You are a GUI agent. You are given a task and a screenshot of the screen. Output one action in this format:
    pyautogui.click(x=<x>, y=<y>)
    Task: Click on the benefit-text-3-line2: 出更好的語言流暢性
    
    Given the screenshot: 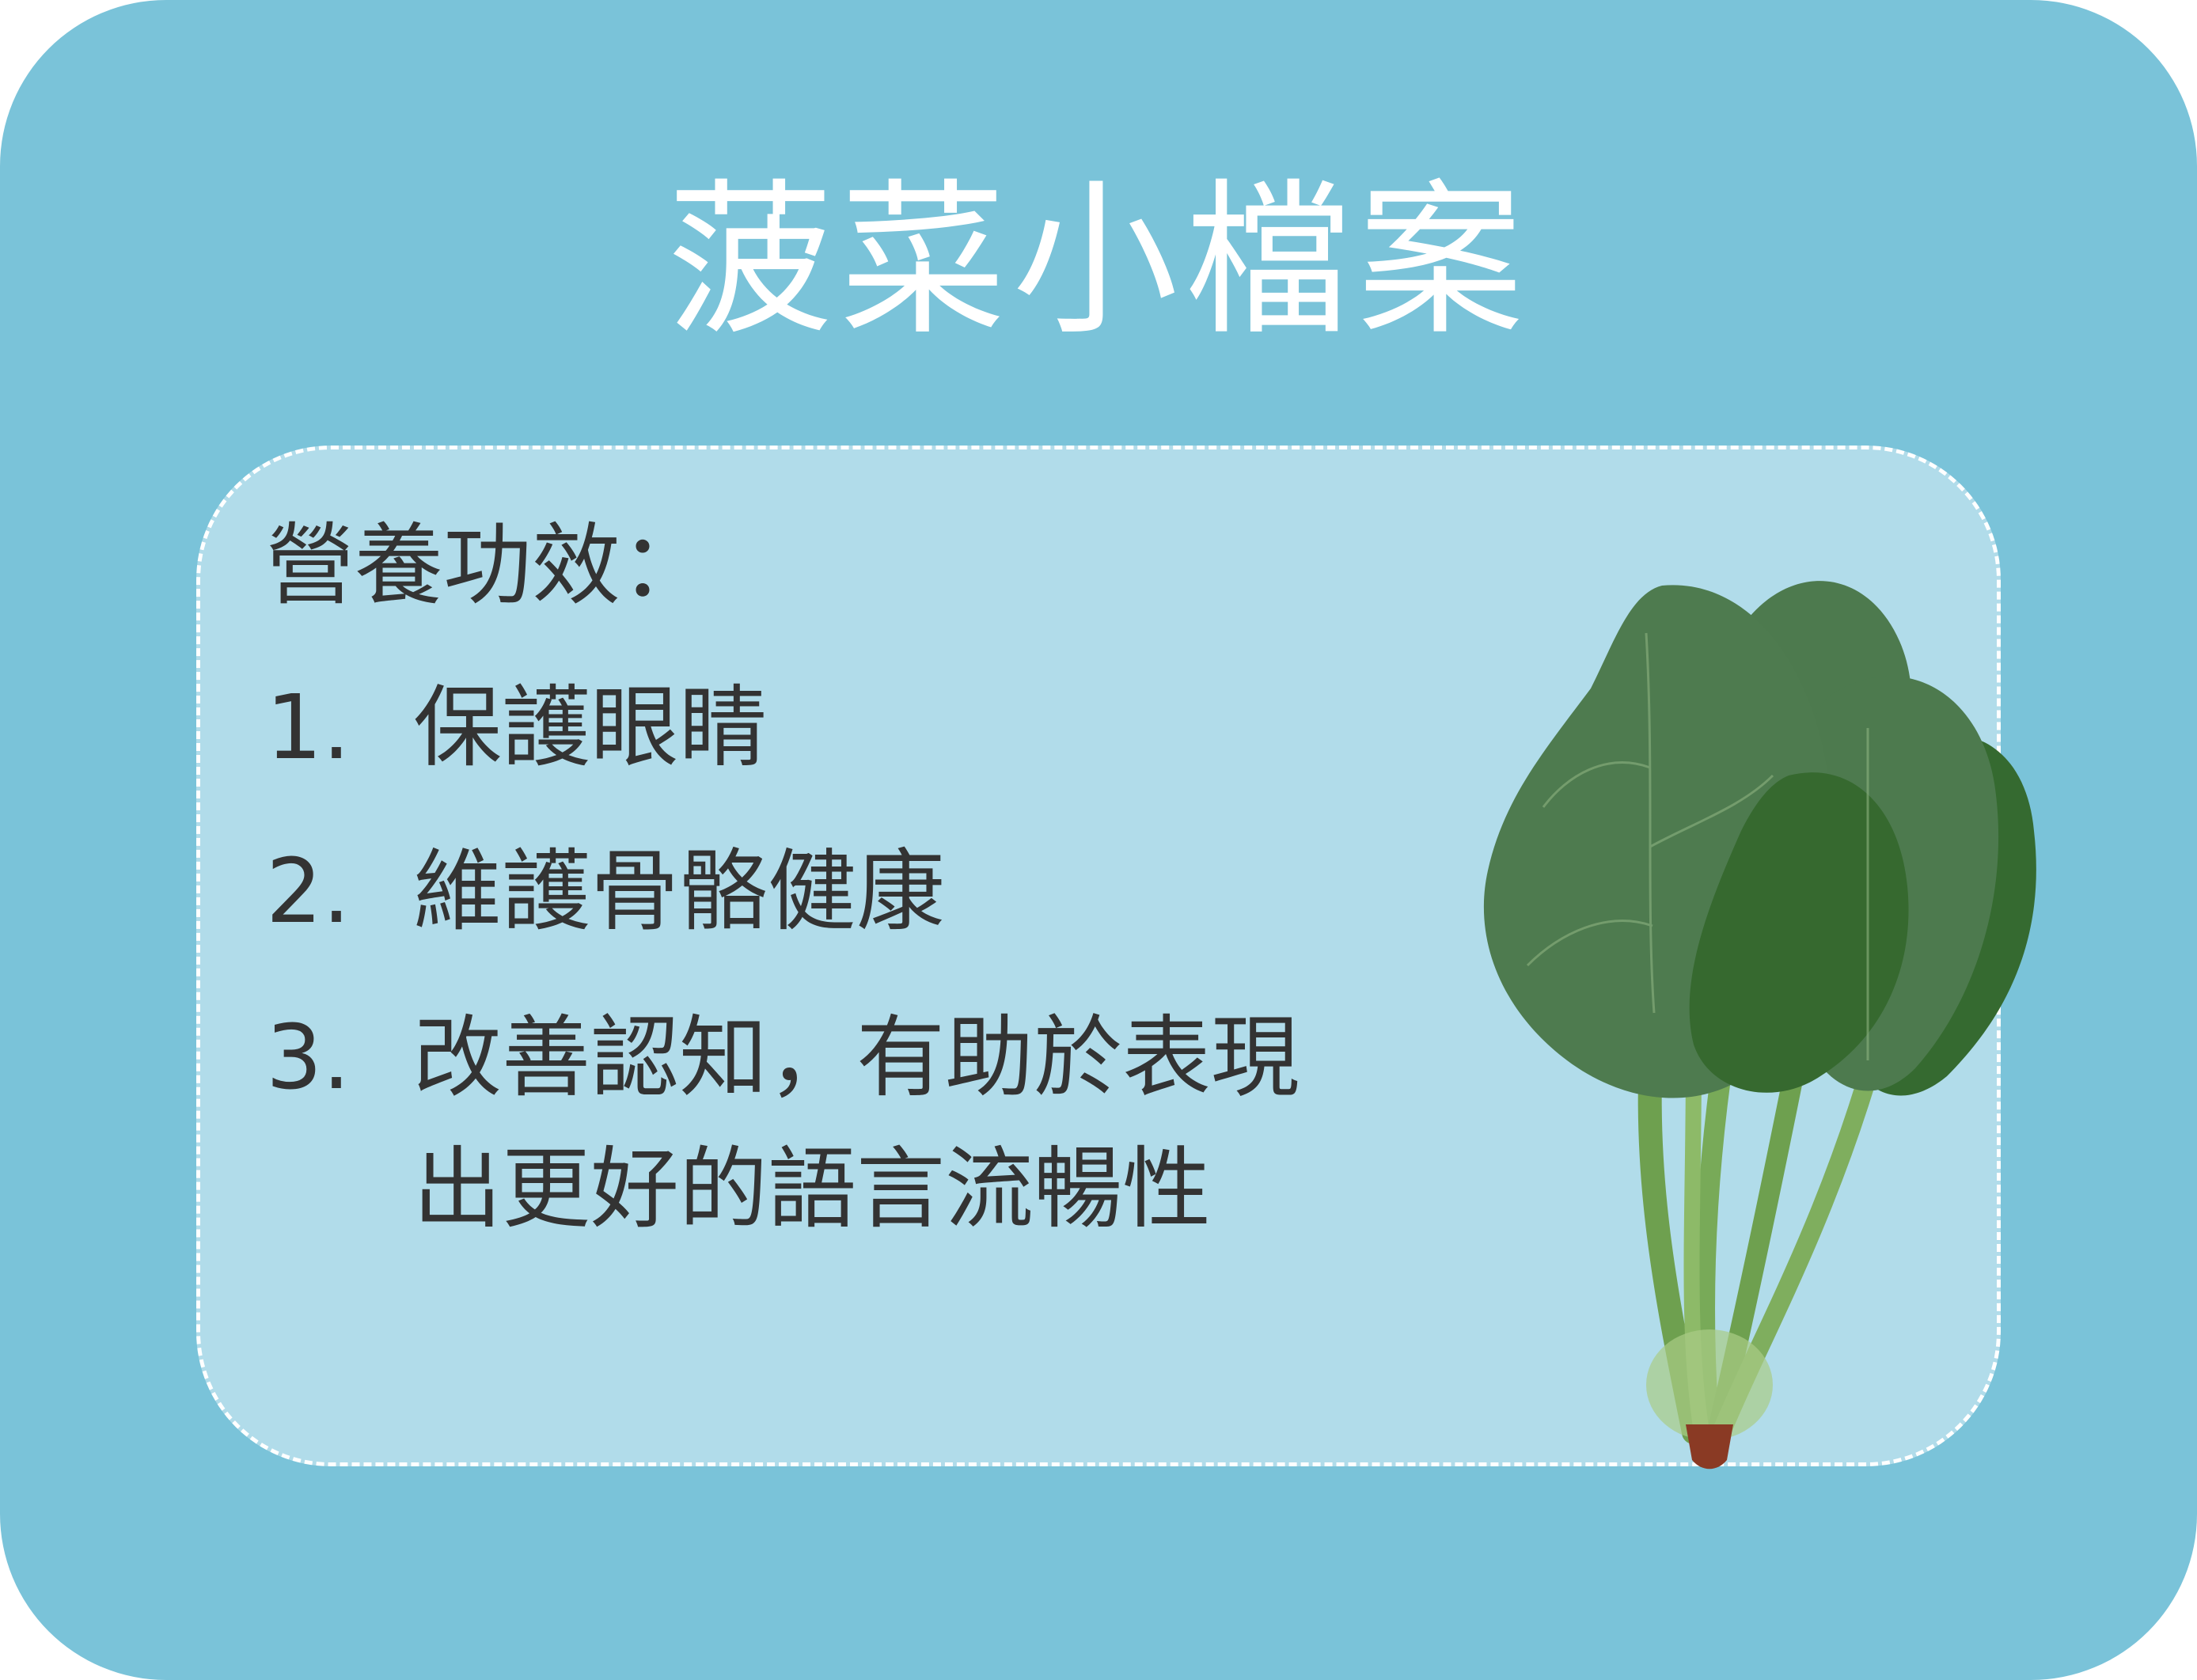 What is the action you would take?
    pyautogui.click(x=812, y=1189)
    